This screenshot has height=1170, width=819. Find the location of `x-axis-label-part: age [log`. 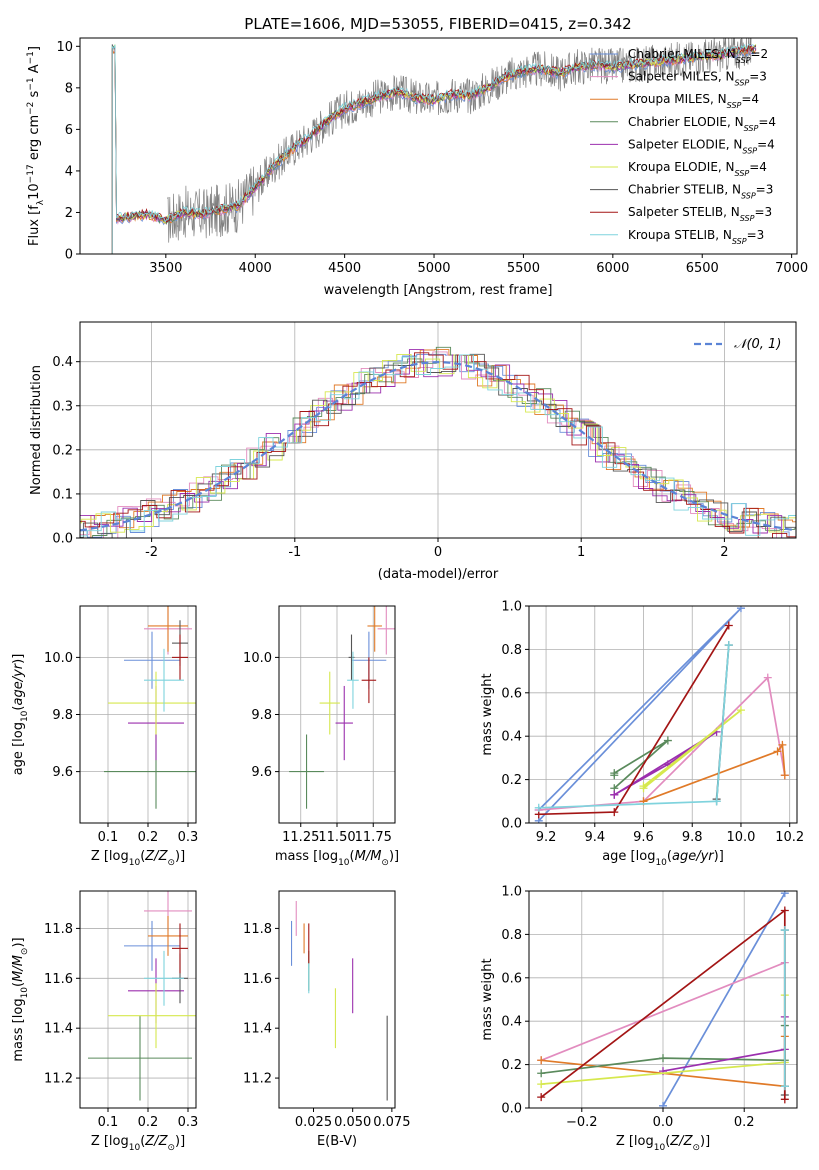

x-axis-label-part: age [log is located at coordinates (628, 856).